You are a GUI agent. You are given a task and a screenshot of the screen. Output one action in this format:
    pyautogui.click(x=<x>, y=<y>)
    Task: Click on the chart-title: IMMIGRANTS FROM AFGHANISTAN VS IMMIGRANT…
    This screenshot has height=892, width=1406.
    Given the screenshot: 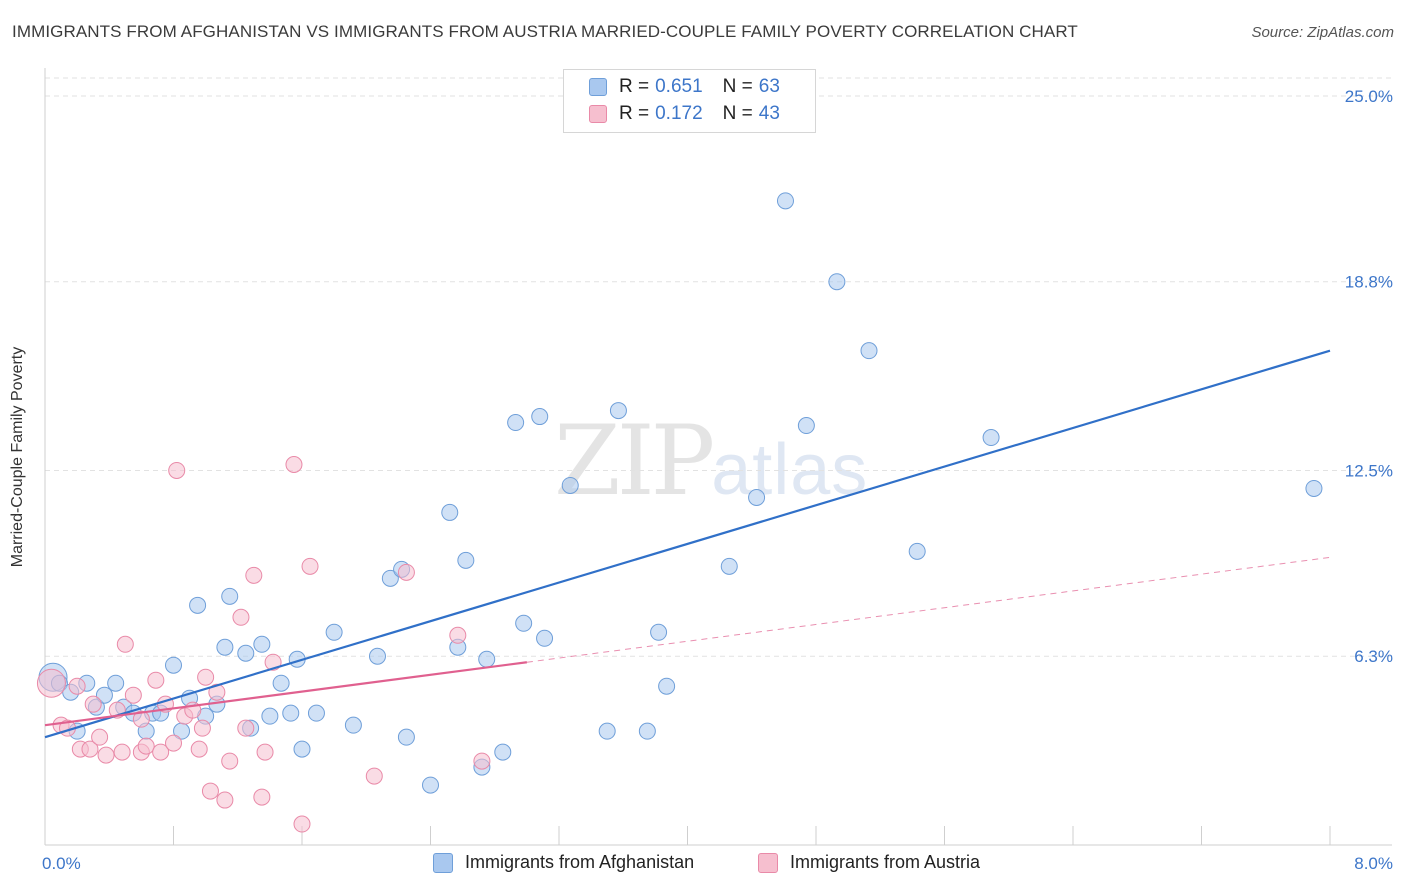 What is the action you would take?
    pyautogui.click(x=545, y=31)
    